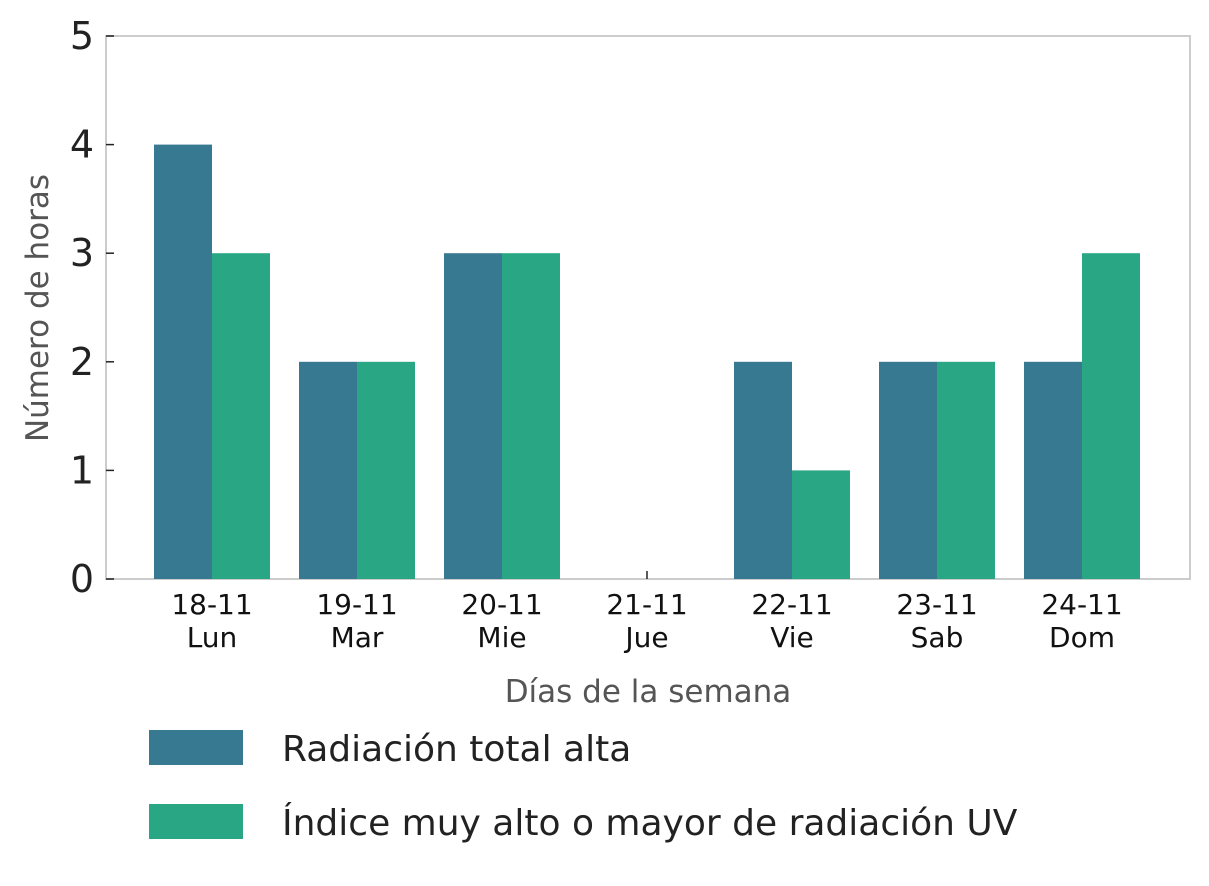 Image resolution: width=1209 pixels, height=886 pixels. Describe the element at coordinates (82, 253) in the screenshot. I see `y-tick-label: 3` at that location.